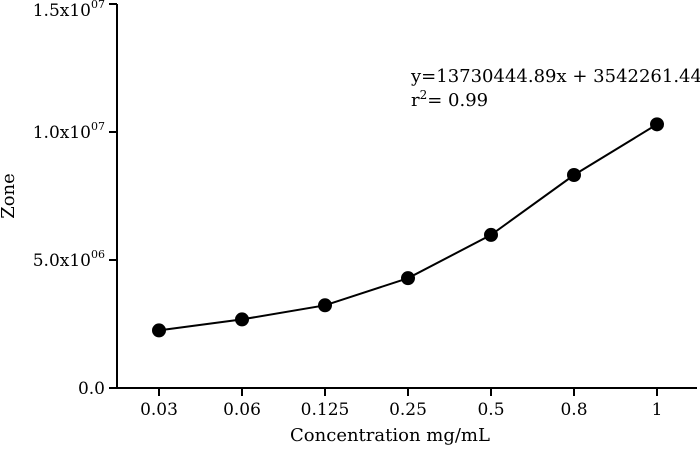  Describe the element at coordinates (325, 410) in the screenshot. I see `x-tick-label-2: 0.125` at that location.